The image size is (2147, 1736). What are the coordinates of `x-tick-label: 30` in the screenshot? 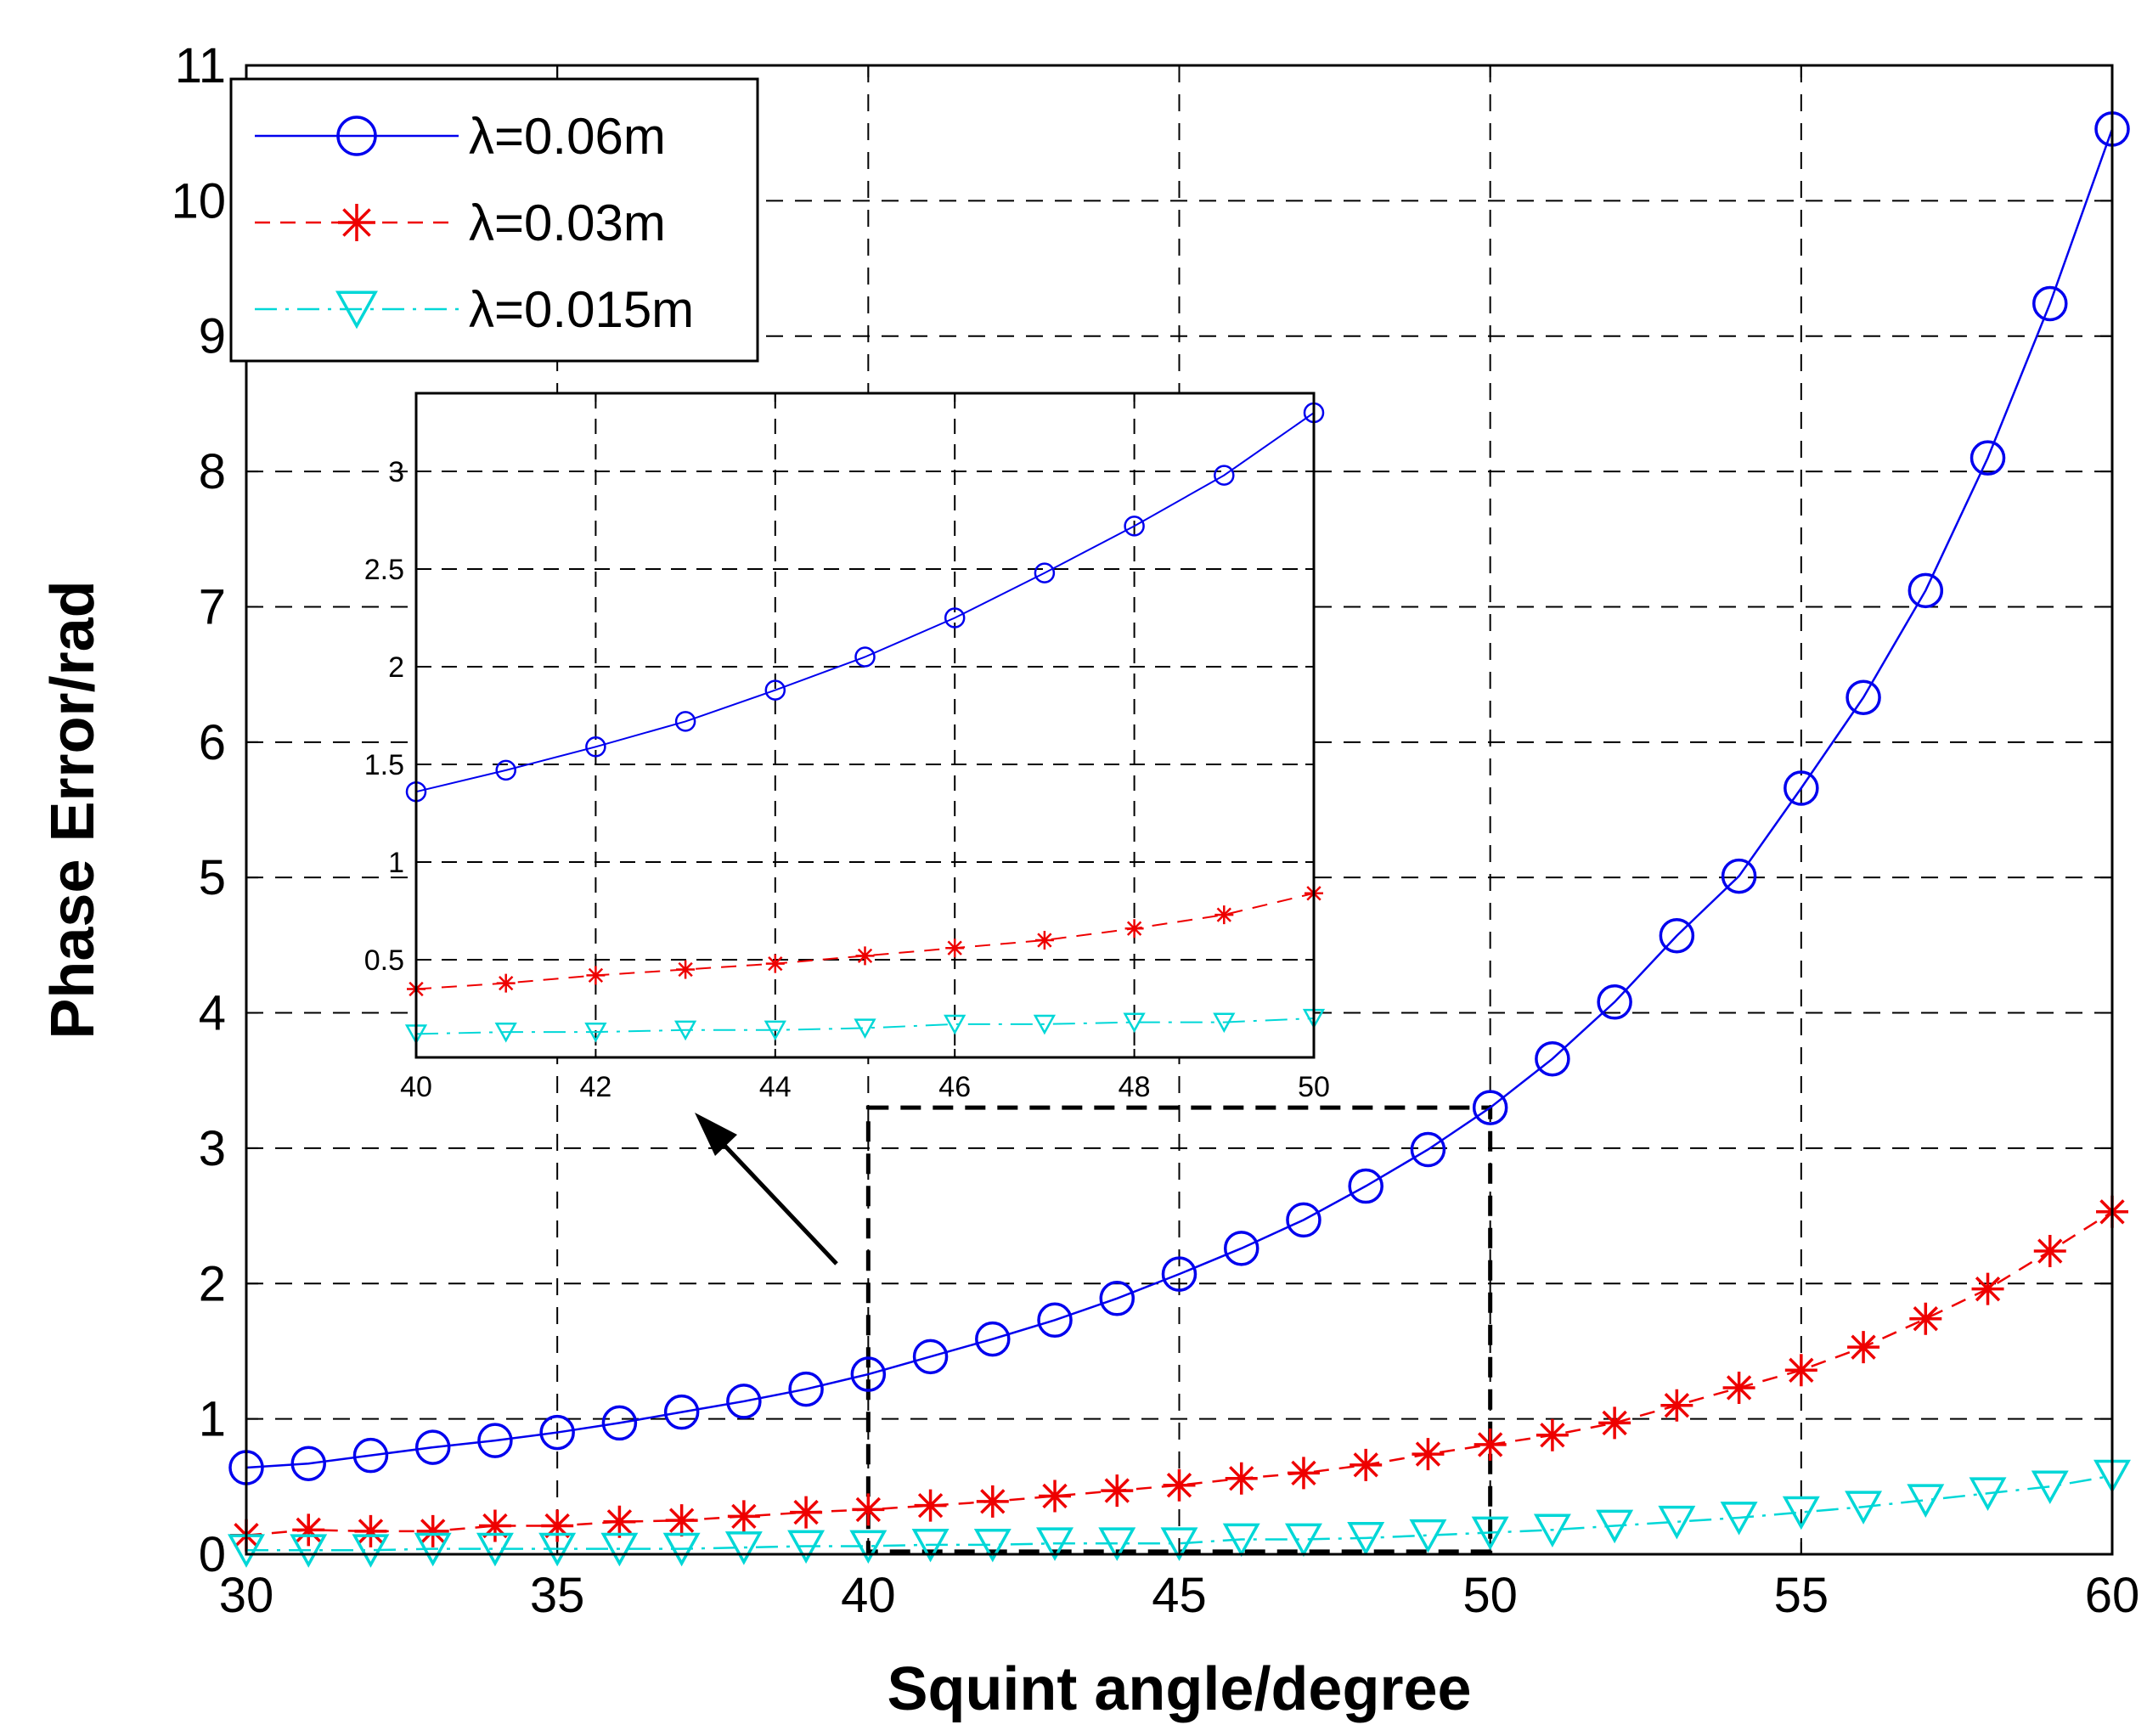 It's located at (247, 1595).